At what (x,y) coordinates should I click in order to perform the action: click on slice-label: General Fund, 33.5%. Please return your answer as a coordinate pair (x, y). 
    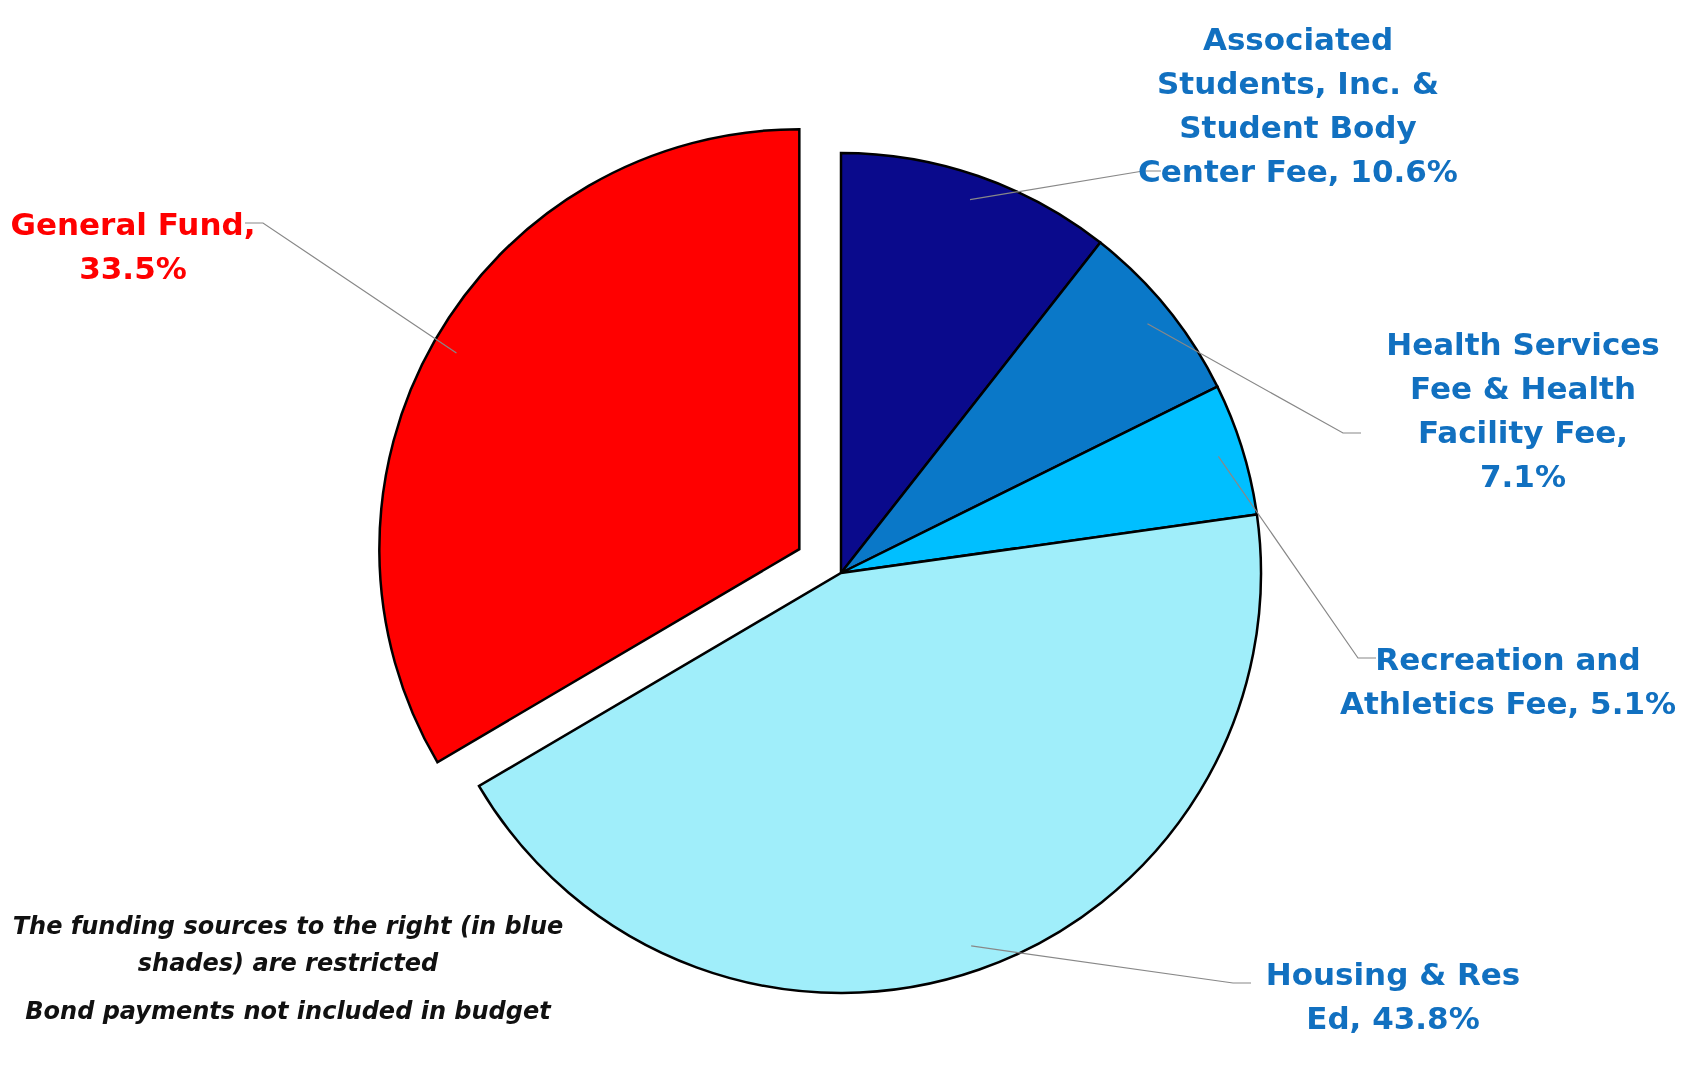
    Looking at the image, I should click on (133, 246).